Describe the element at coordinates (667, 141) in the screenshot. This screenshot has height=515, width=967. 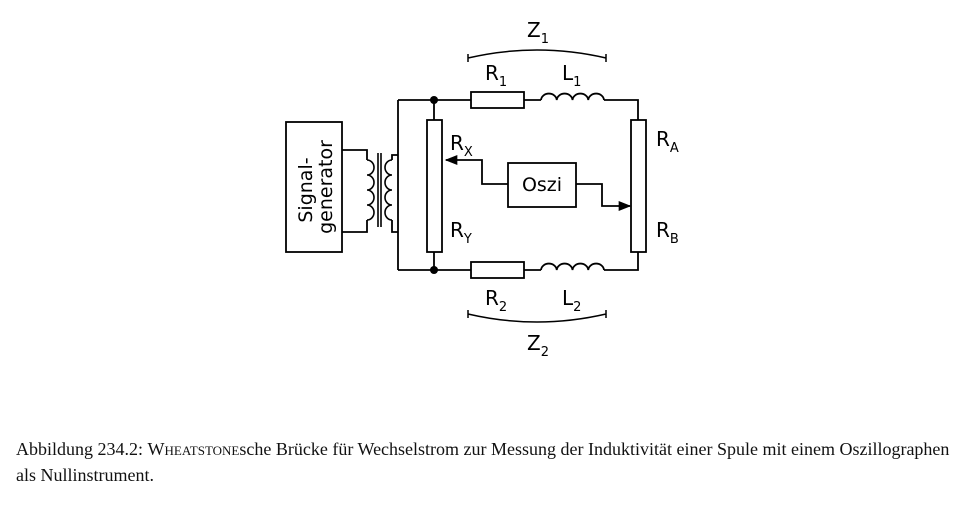
I see `label-ra: RA` at that location.